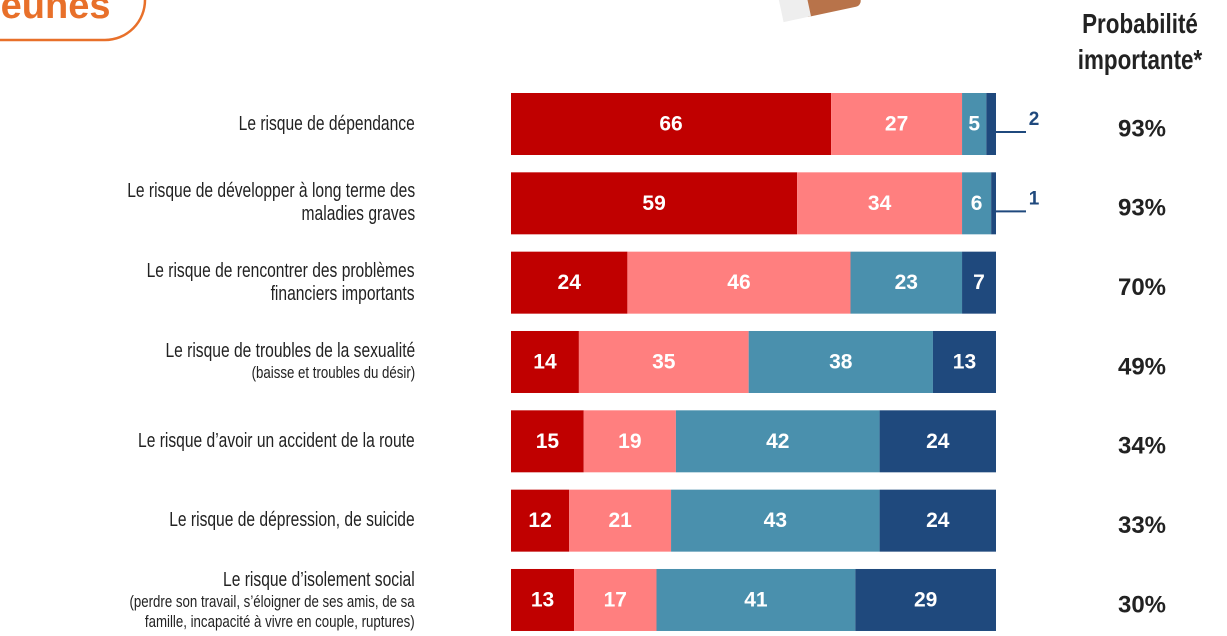  I want to click on category-label: Le risque de dépendance, so click(327, 124).